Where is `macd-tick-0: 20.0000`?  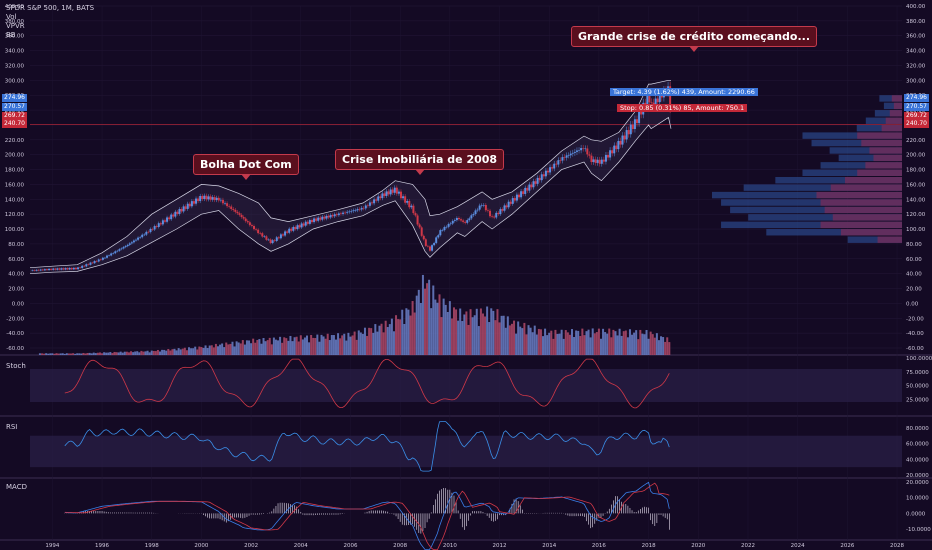 macd-tick-0: 20.0000 is located at coordinates (917, 483).